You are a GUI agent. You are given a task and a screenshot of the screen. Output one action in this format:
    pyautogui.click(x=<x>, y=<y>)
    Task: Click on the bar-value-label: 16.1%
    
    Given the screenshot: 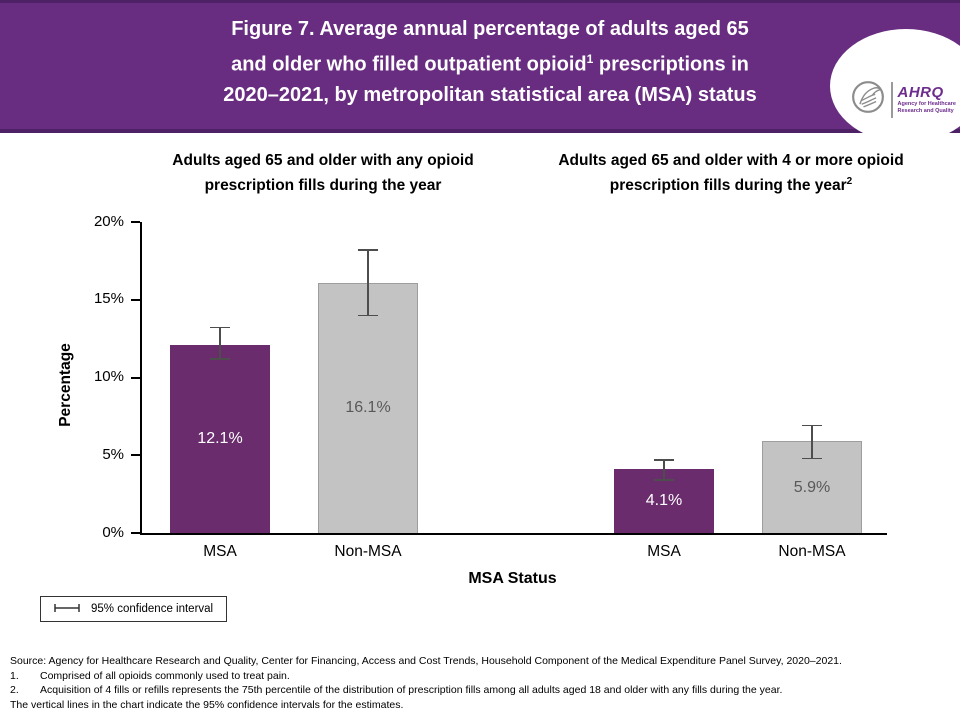 What is the action you would take?
    pyautogui.click(x=368, y=408)
    